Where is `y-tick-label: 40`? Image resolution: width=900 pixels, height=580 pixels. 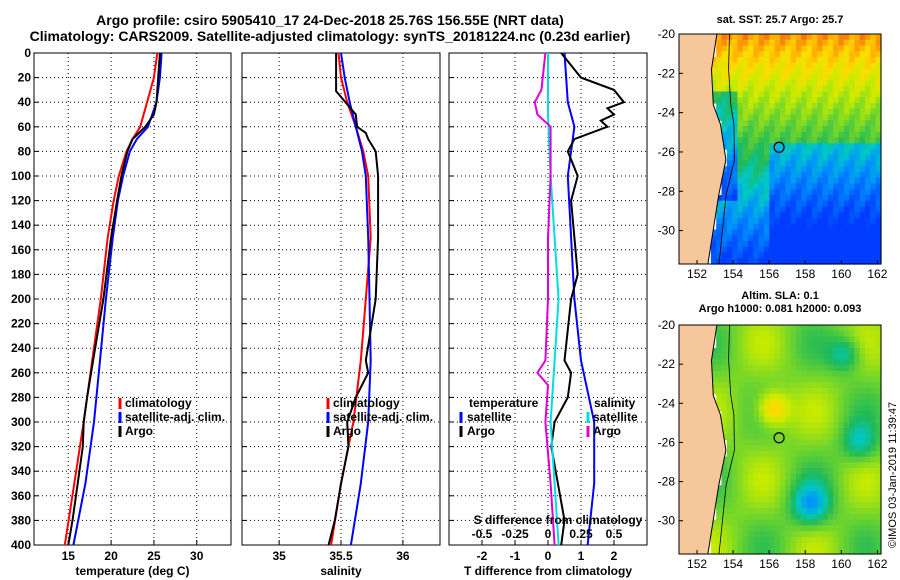
y-tick-label: 40 is located at coordinates (25, 102).